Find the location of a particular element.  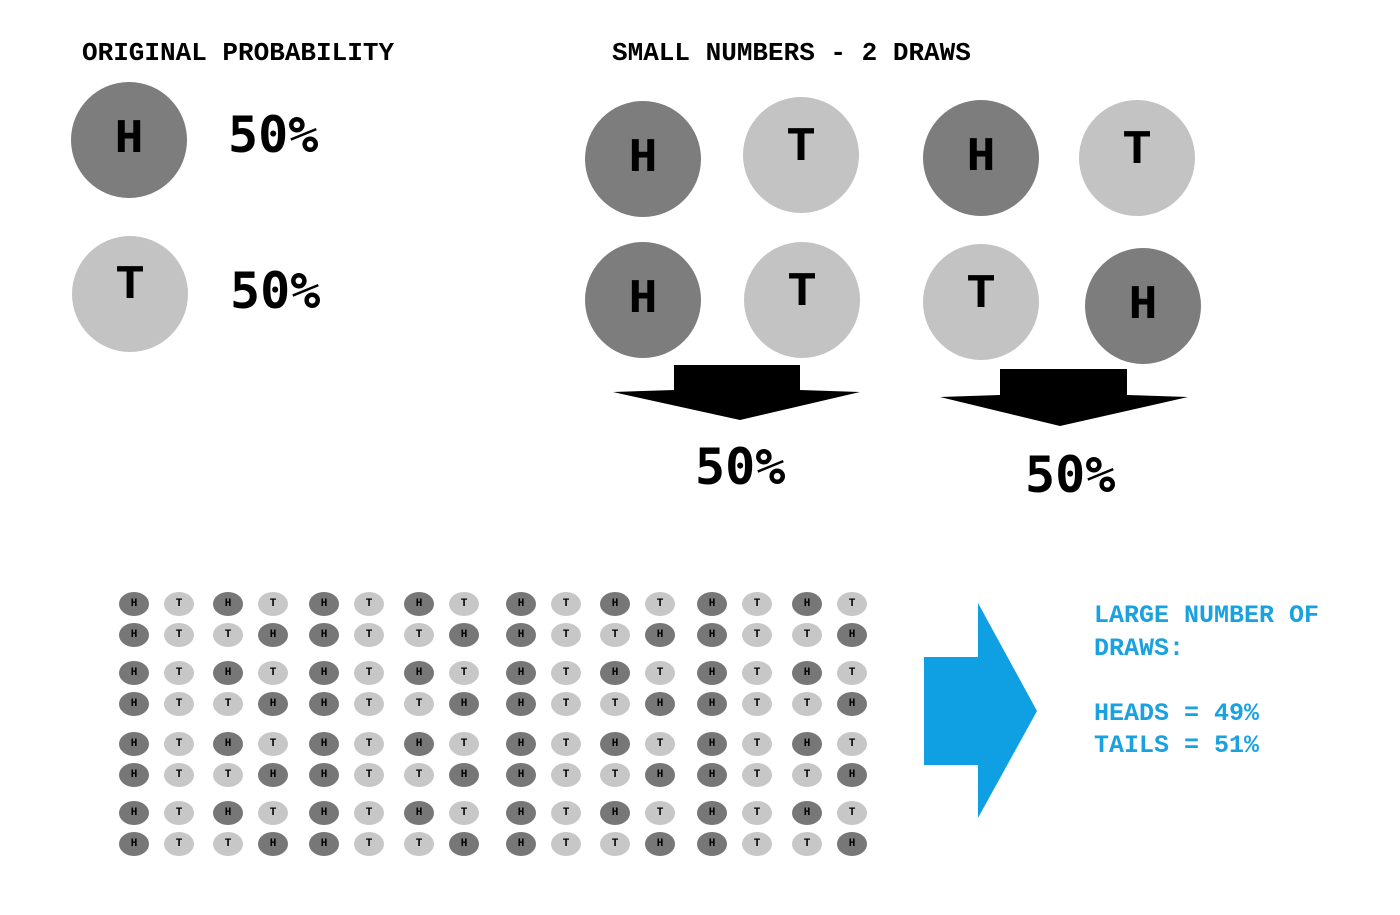

group-1-result: 50% is located at coordinates (740, 467).